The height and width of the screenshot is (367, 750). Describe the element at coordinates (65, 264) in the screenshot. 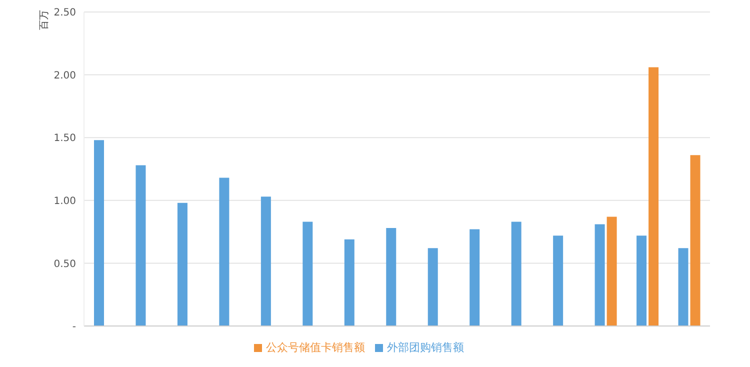

I see `y-tick-label: 0.50` at that location.